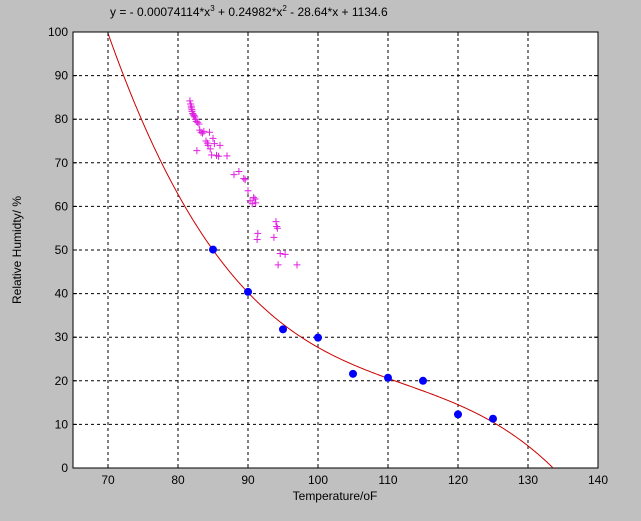 The height and width of the screenshot is (521, 641). Describe the element at coordinates (62, 250) in the screenshot. I see `y-tick-label: 50` at that location.